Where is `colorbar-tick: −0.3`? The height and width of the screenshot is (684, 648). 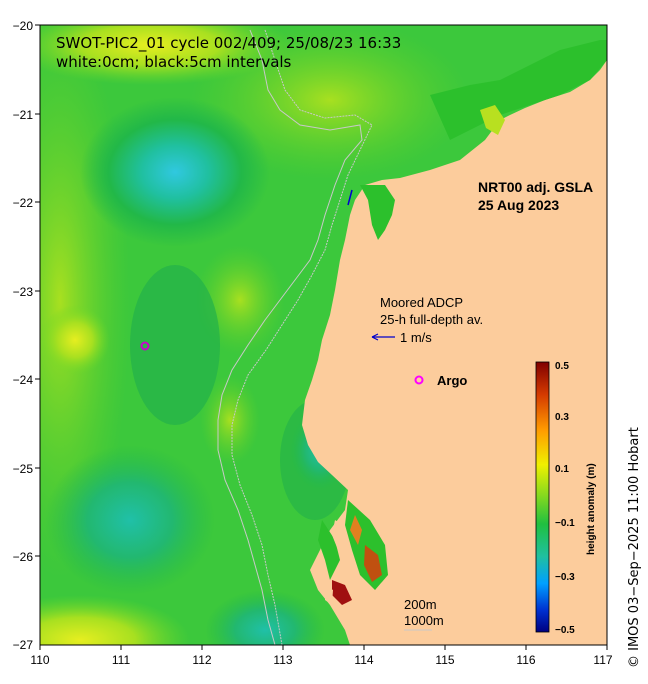 colorbar-tick: −0.3 is located at coordinates (565, 577).